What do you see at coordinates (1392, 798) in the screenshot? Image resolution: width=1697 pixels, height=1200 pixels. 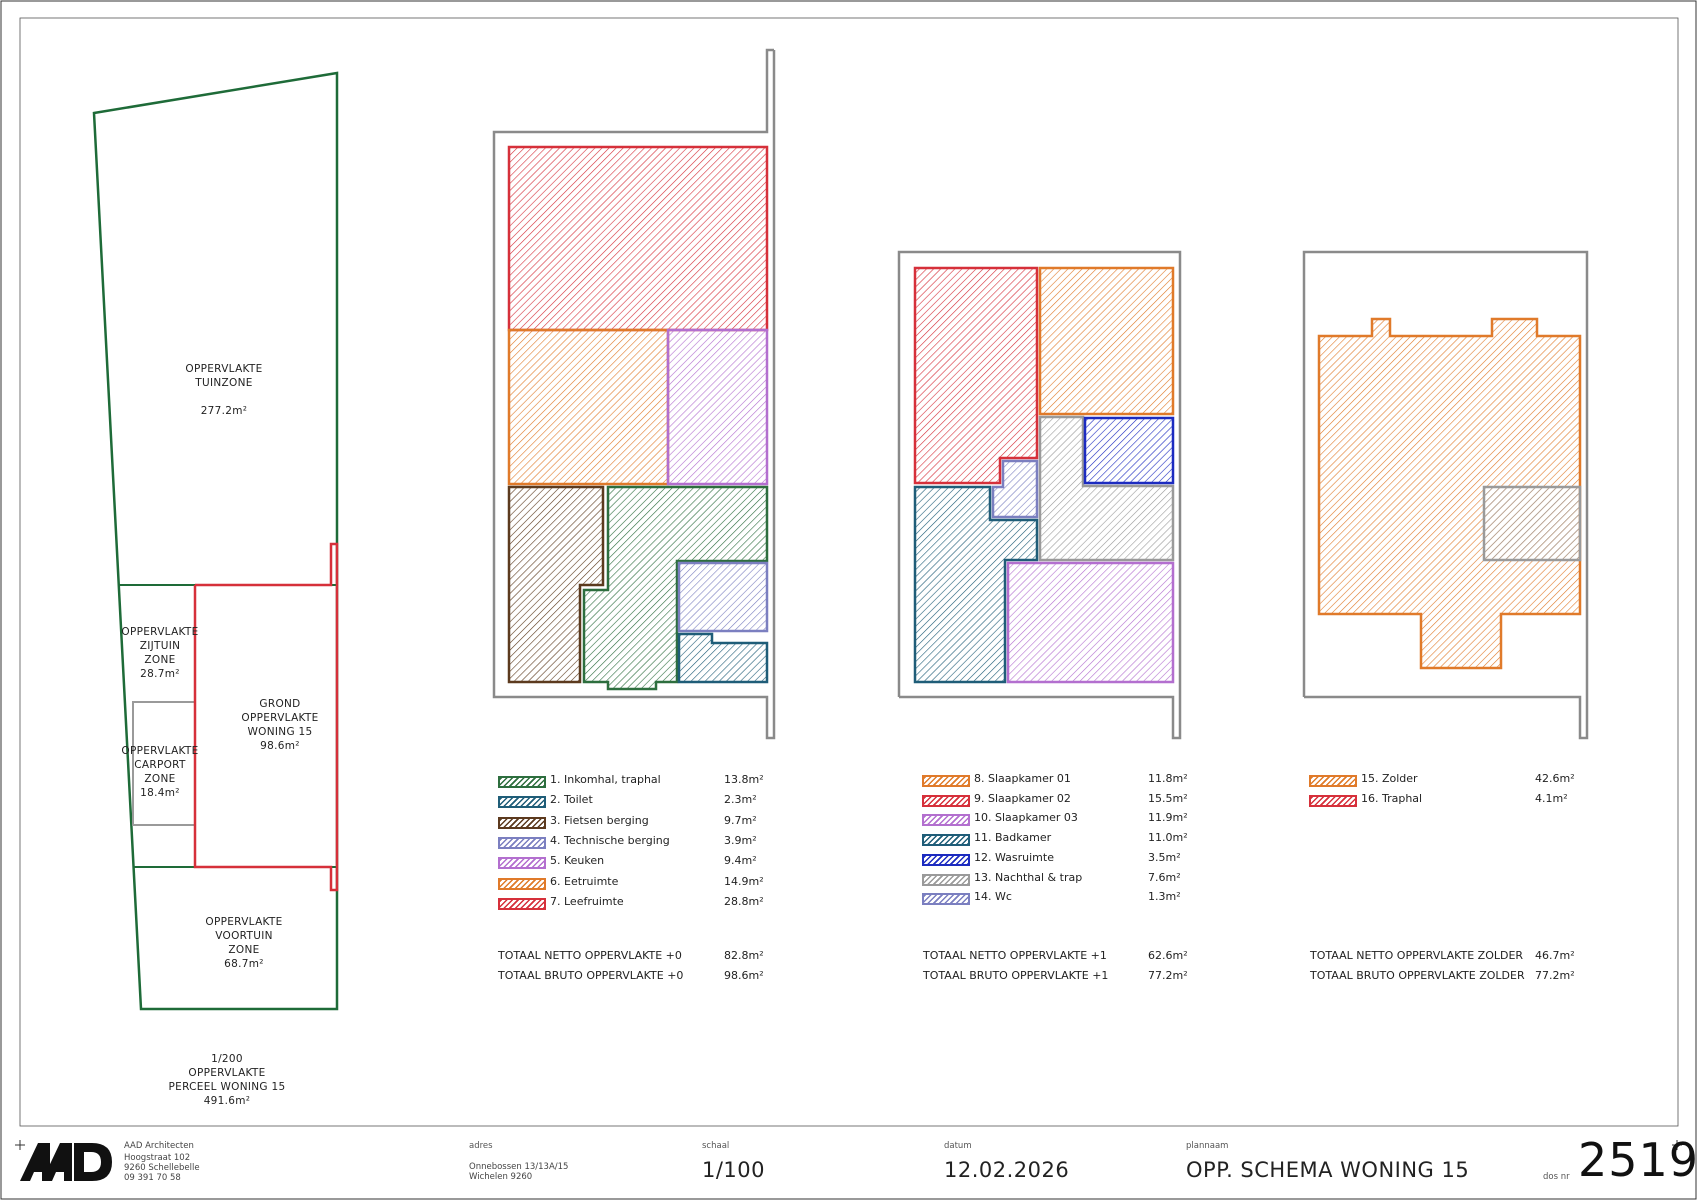 I see `legend-label: 16. Traphal` at bounding box center [1392, 798].